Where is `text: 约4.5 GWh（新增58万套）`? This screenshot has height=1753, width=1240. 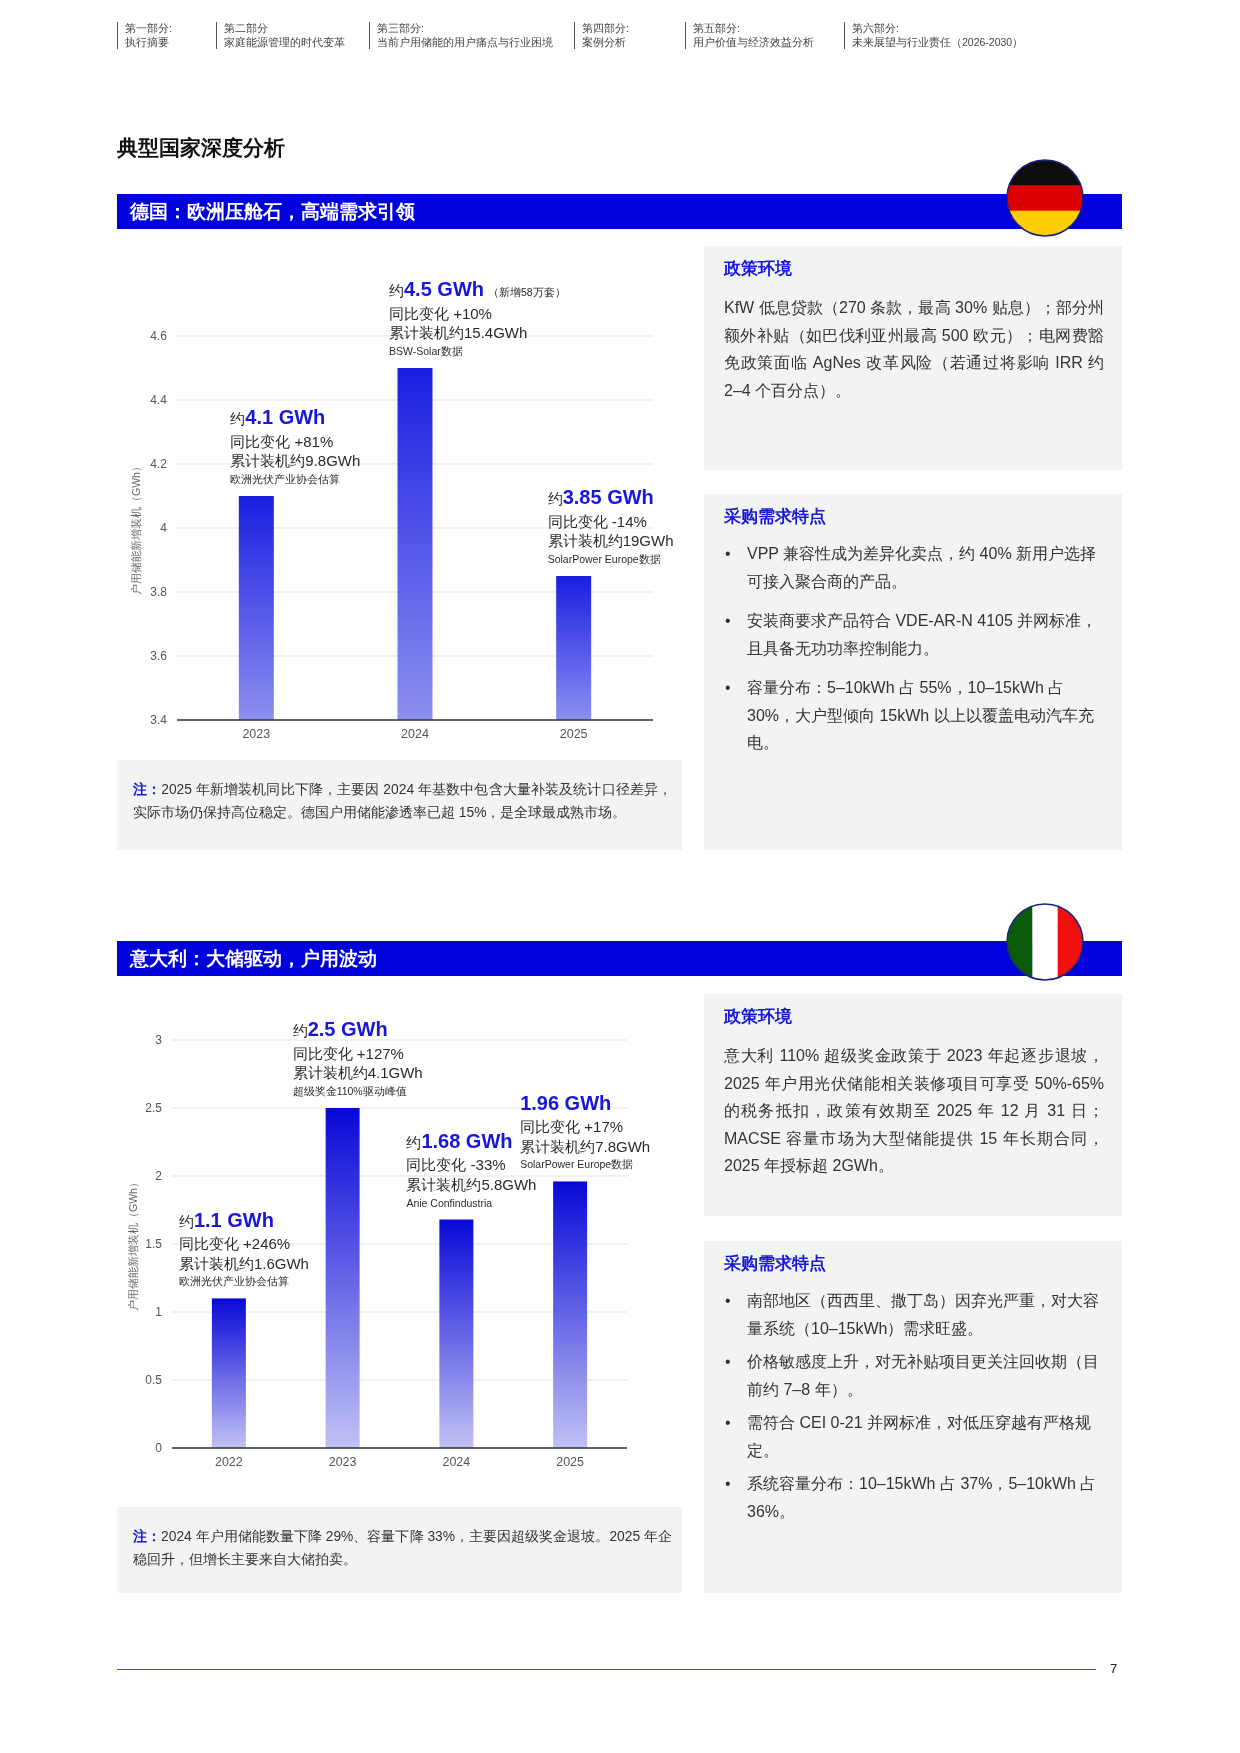
text: 约4.5 GWh（新增58万套） is located at coordinates (477, 289).